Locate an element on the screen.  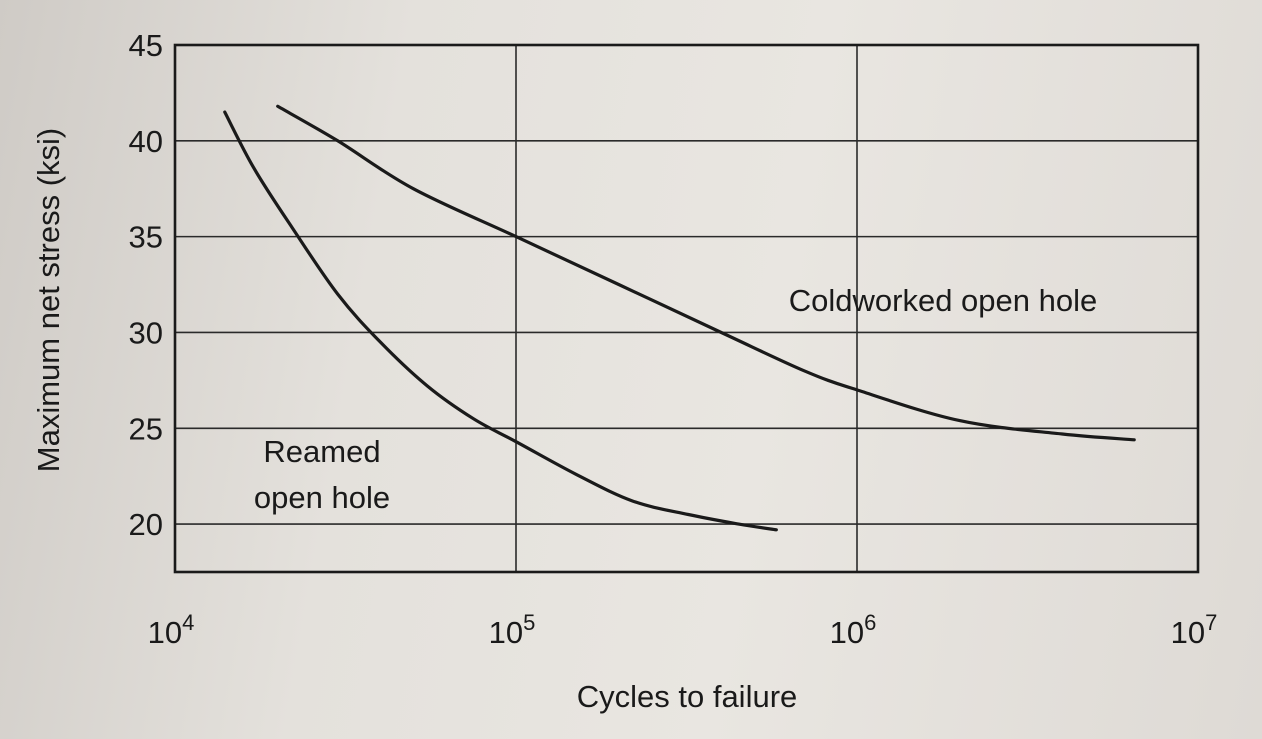
series-label-2: Coldworked open hole is located at coordinates (943, 300).